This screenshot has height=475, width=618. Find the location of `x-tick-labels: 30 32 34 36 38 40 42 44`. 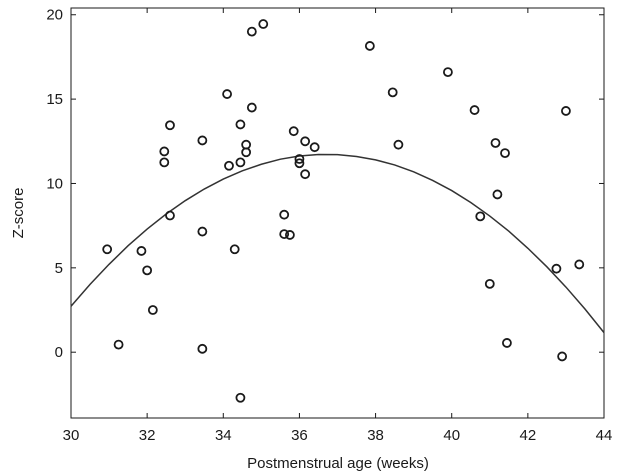

x-tick-labels: 30 32 34 36 38 40 42 44 is located at coordinates (338, 435).